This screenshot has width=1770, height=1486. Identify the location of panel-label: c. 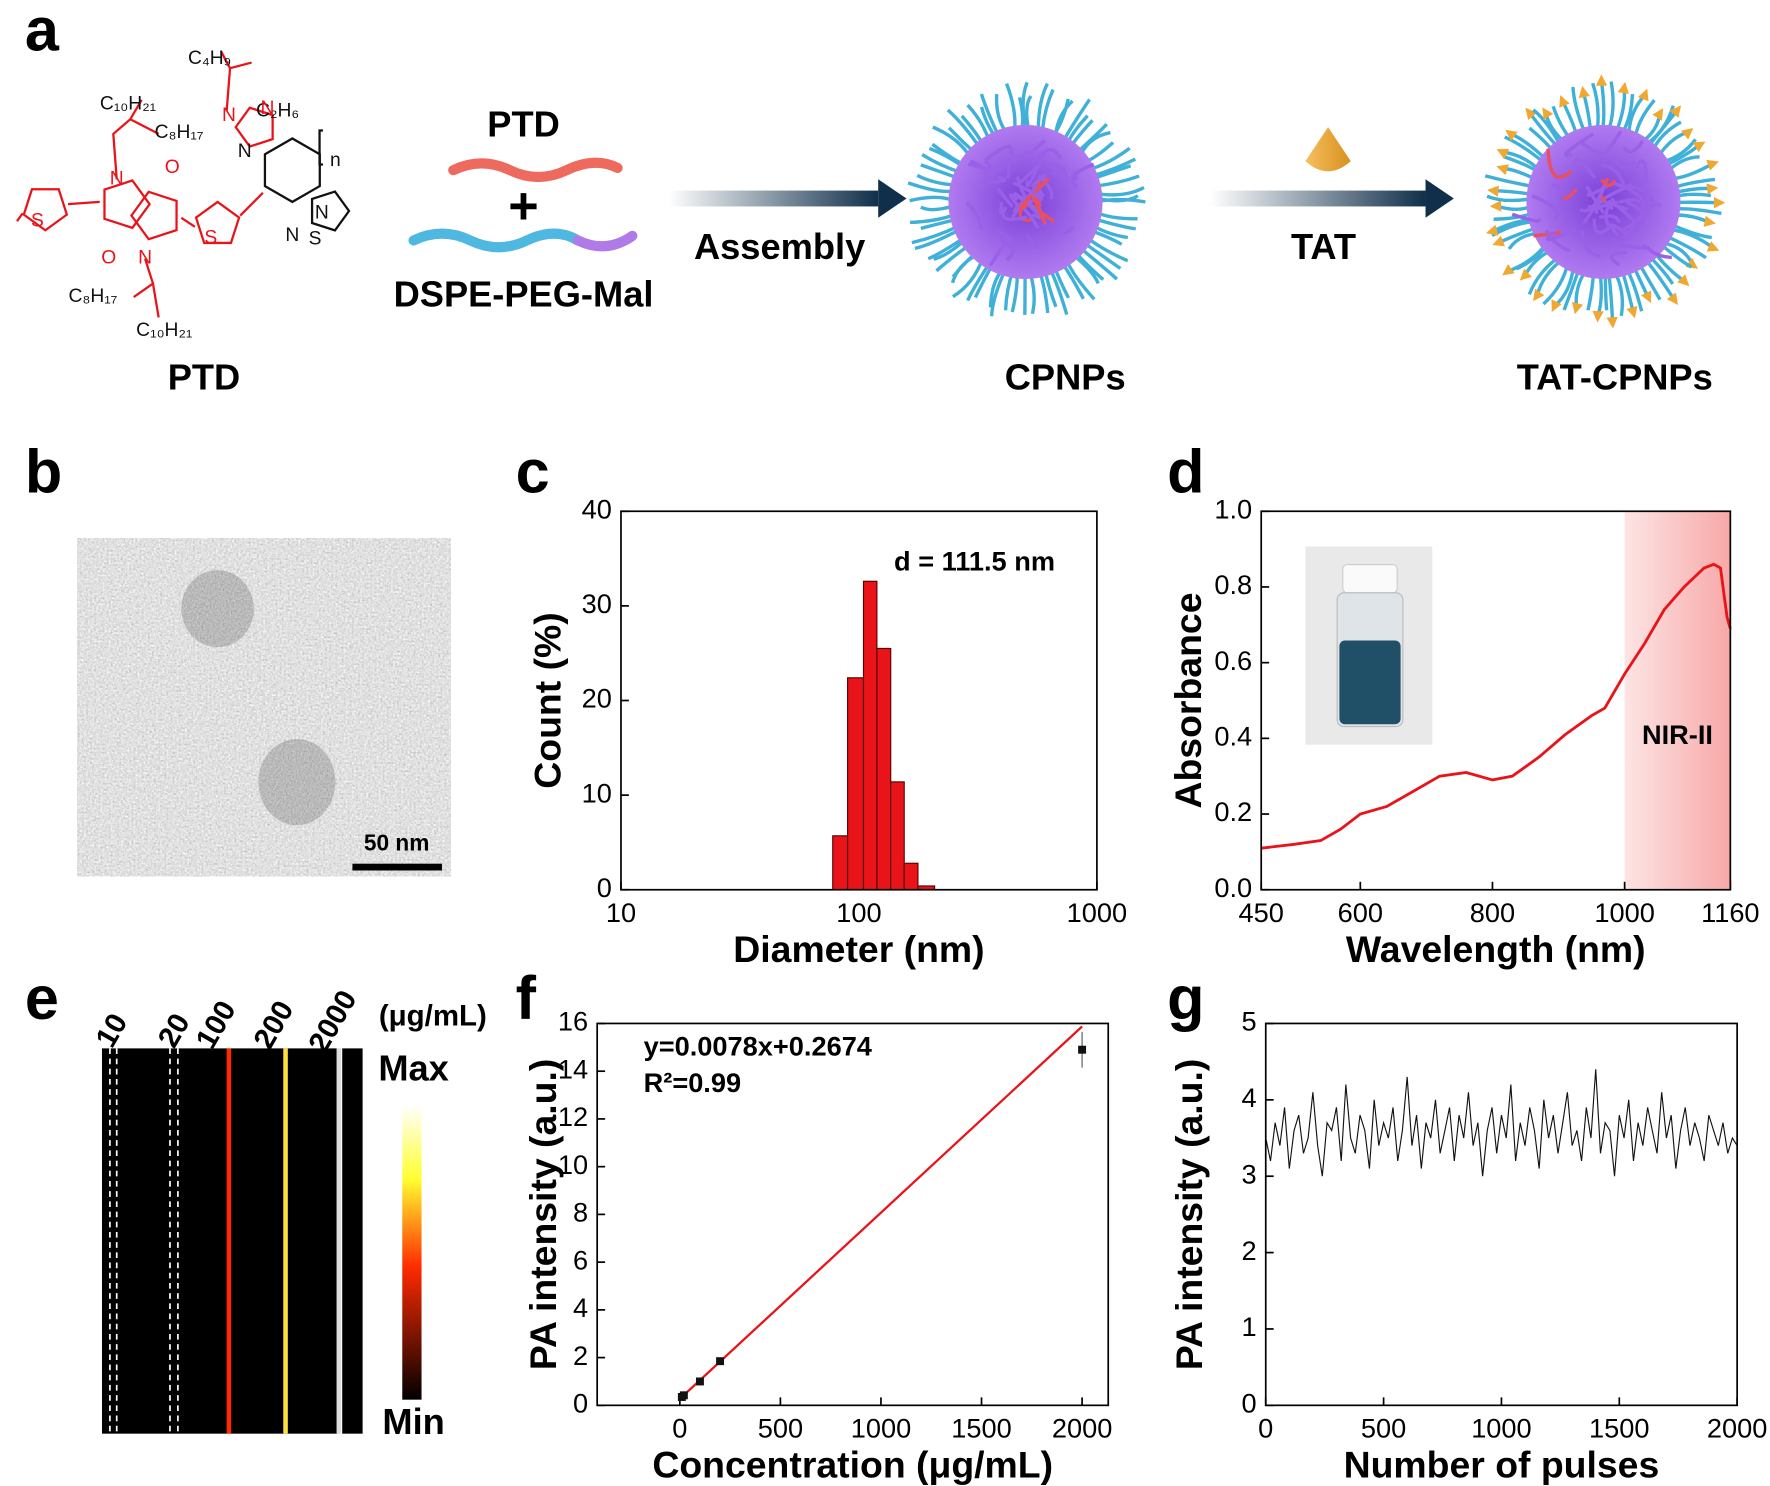
(533, 471).